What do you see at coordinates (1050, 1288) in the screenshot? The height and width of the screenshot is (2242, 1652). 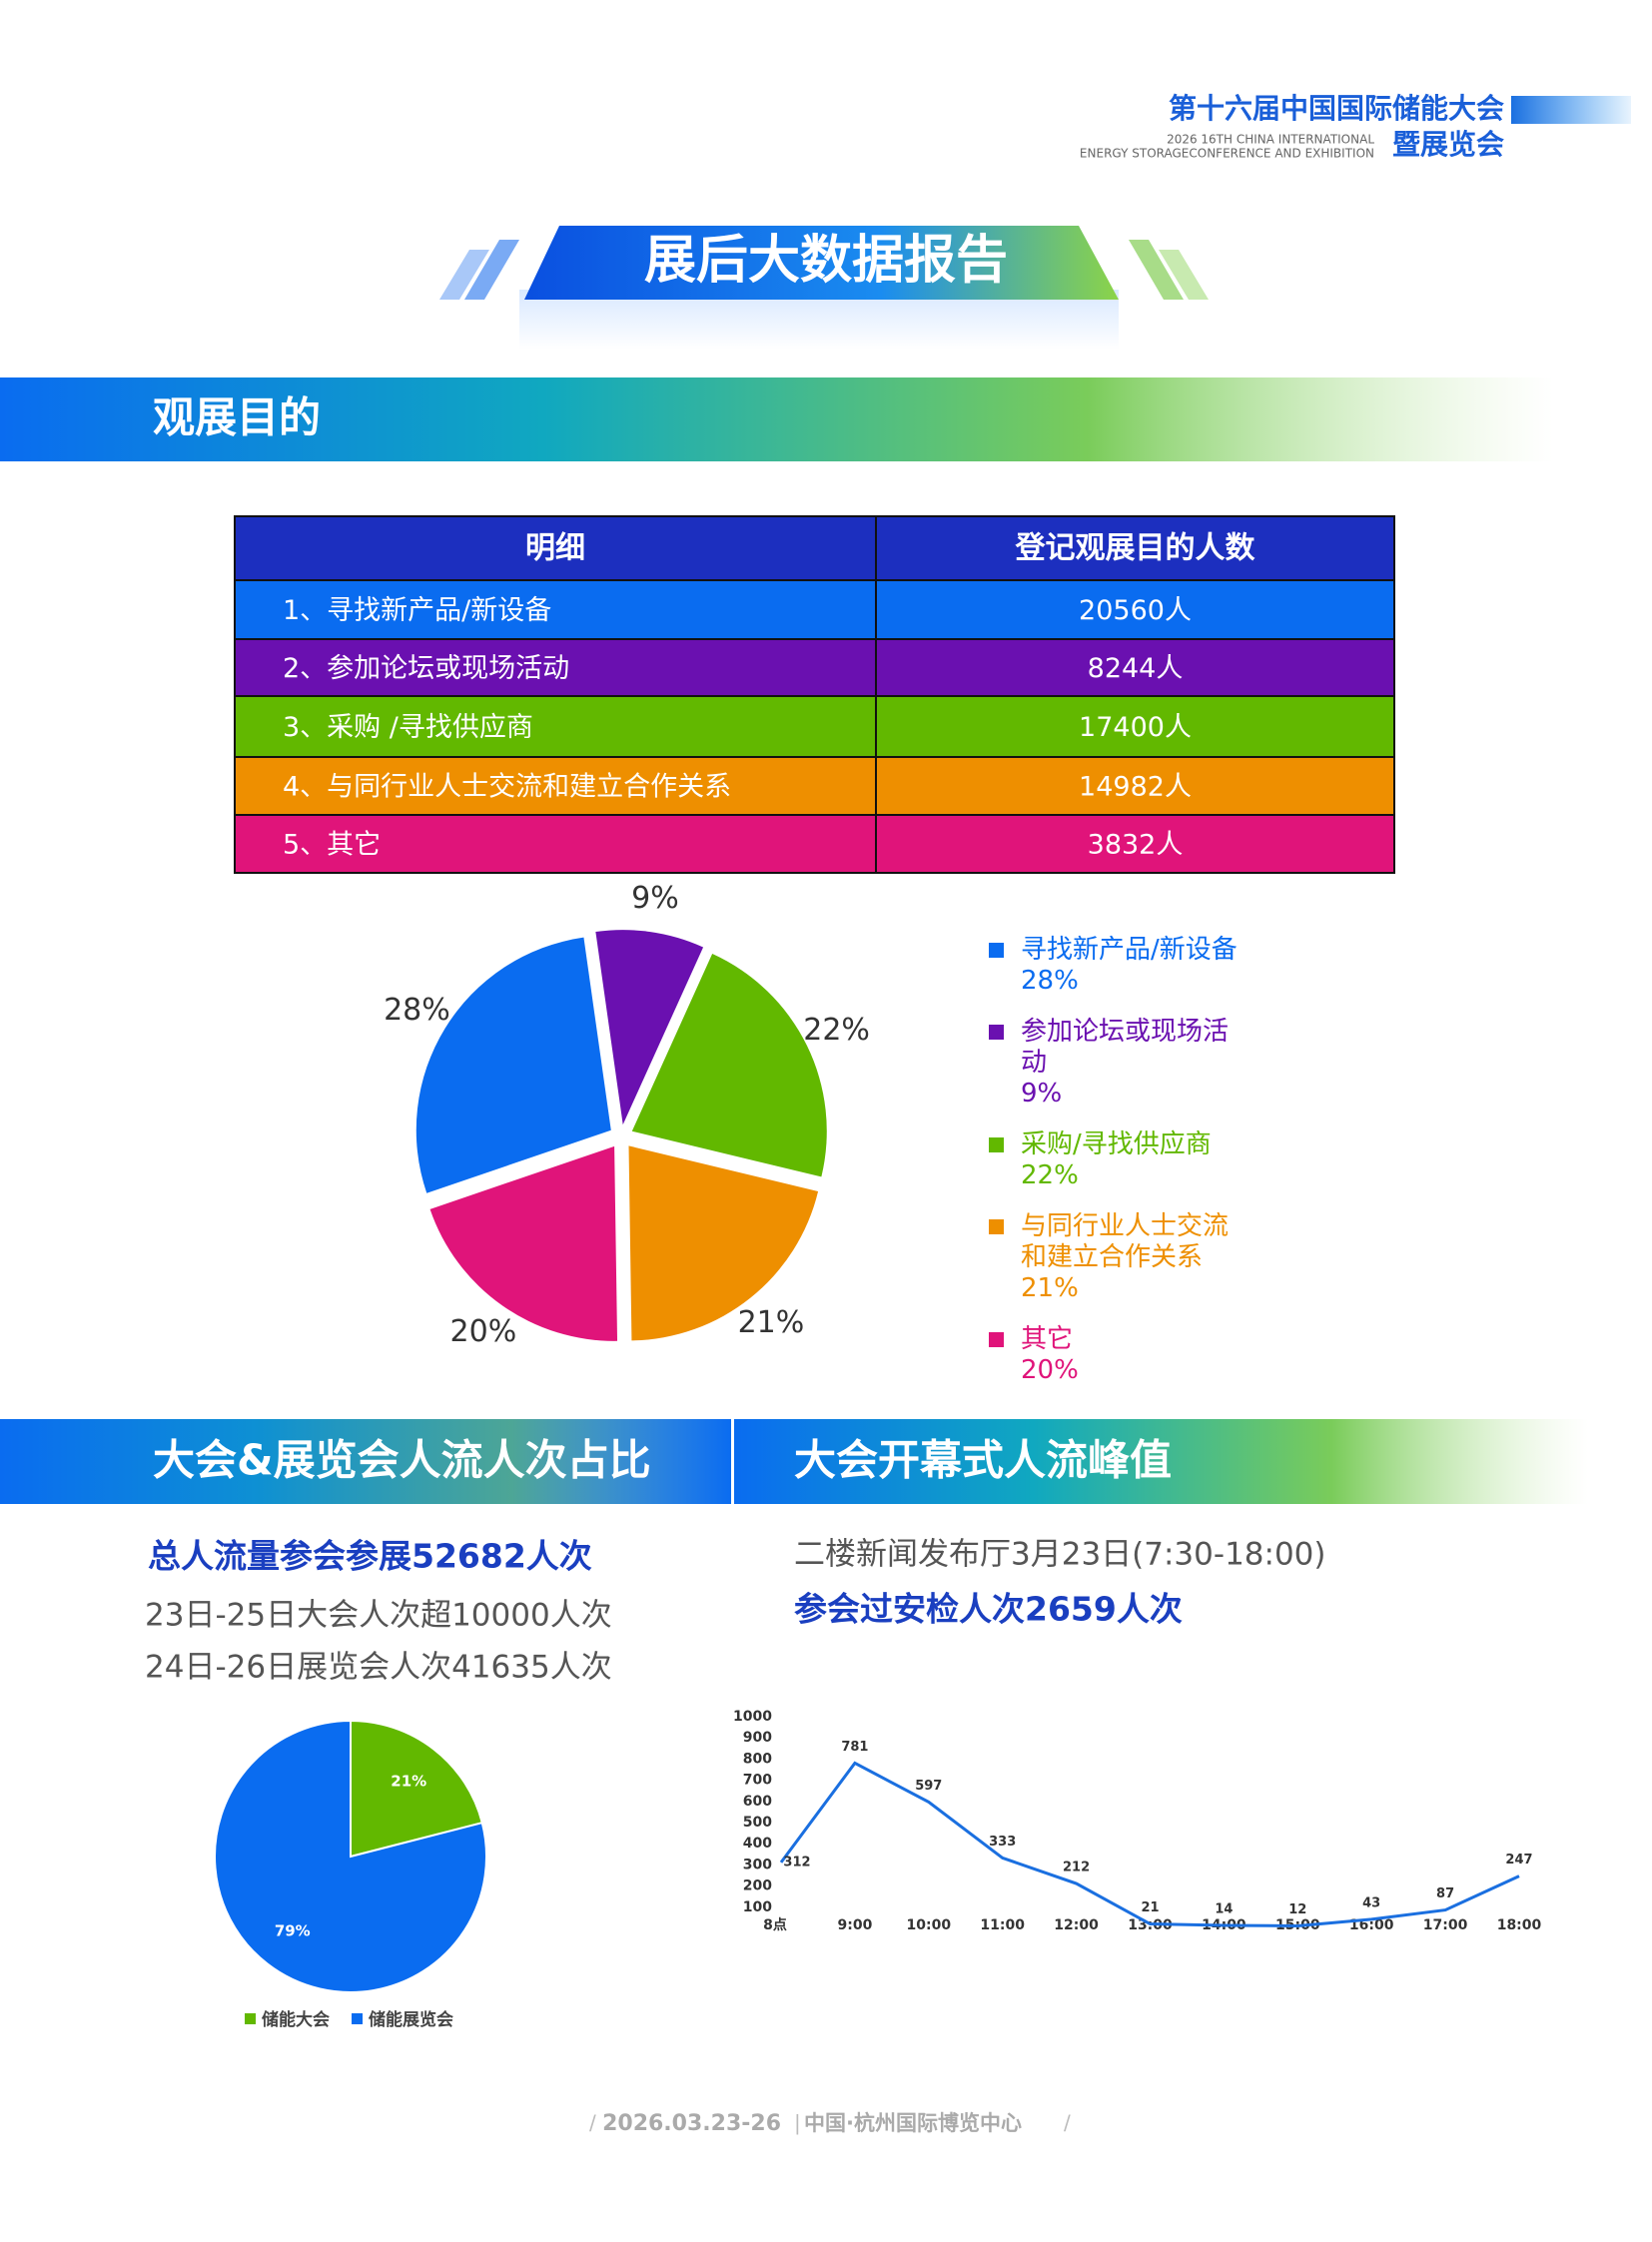 I see `legend-value: 21%` at bounding box center [1050, 1288].